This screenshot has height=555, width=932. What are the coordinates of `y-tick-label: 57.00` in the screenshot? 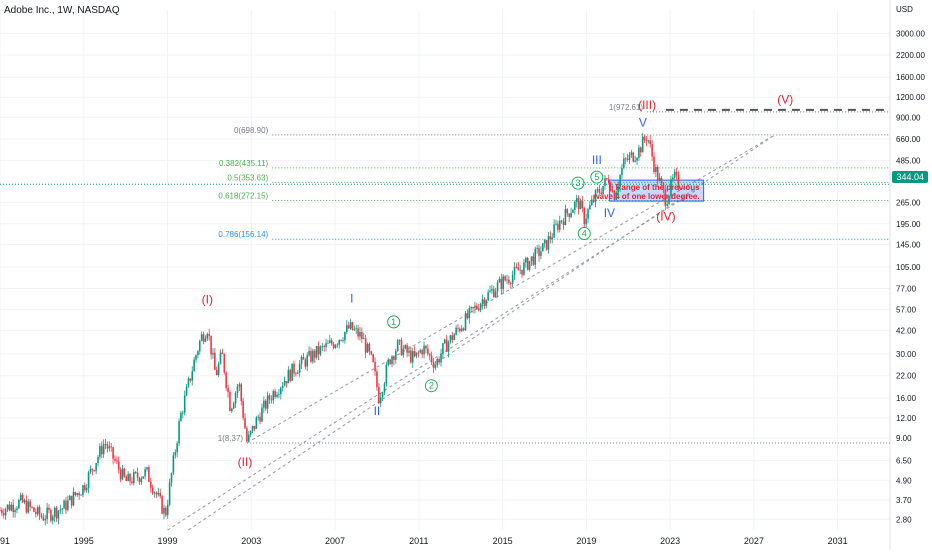 It's located at (906, 309).